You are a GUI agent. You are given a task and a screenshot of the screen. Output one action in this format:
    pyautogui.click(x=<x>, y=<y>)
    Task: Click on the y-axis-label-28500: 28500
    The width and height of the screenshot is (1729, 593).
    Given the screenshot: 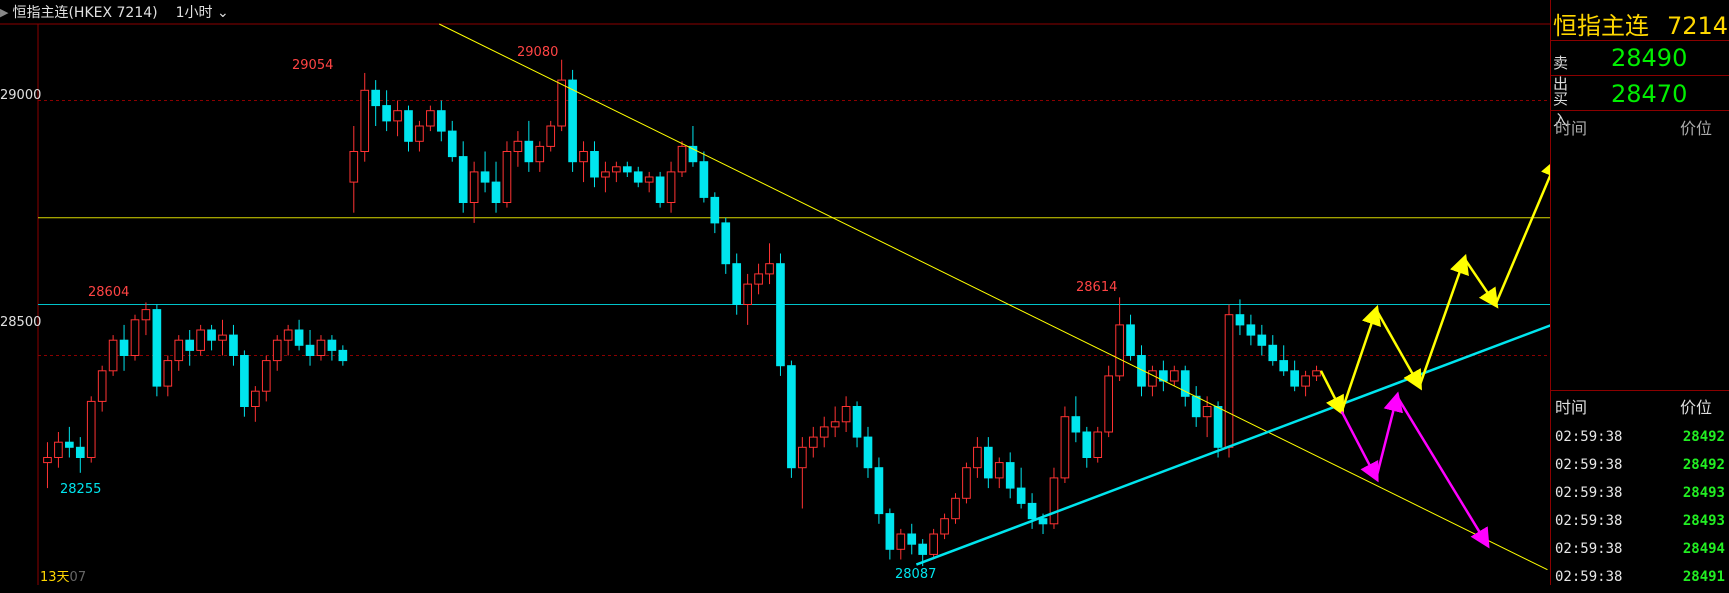 What is the action you would take?
    pyautogui.click(x=21, y=322)
    